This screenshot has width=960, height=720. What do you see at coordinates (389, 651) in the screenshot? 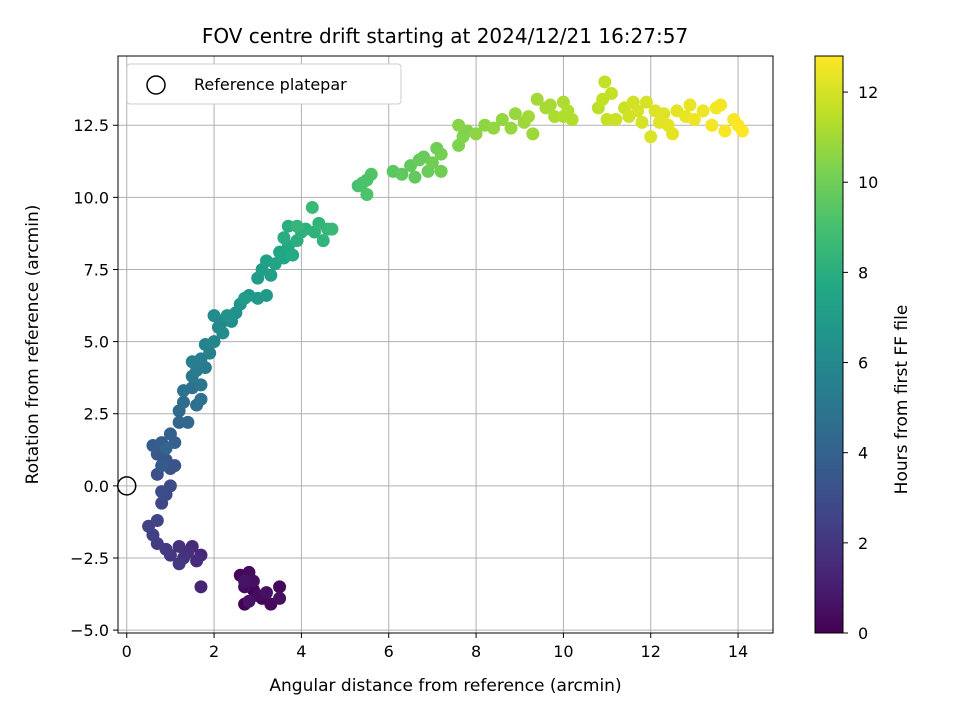
I see `x-tick-label: 6` at bounding box center [389, 651].